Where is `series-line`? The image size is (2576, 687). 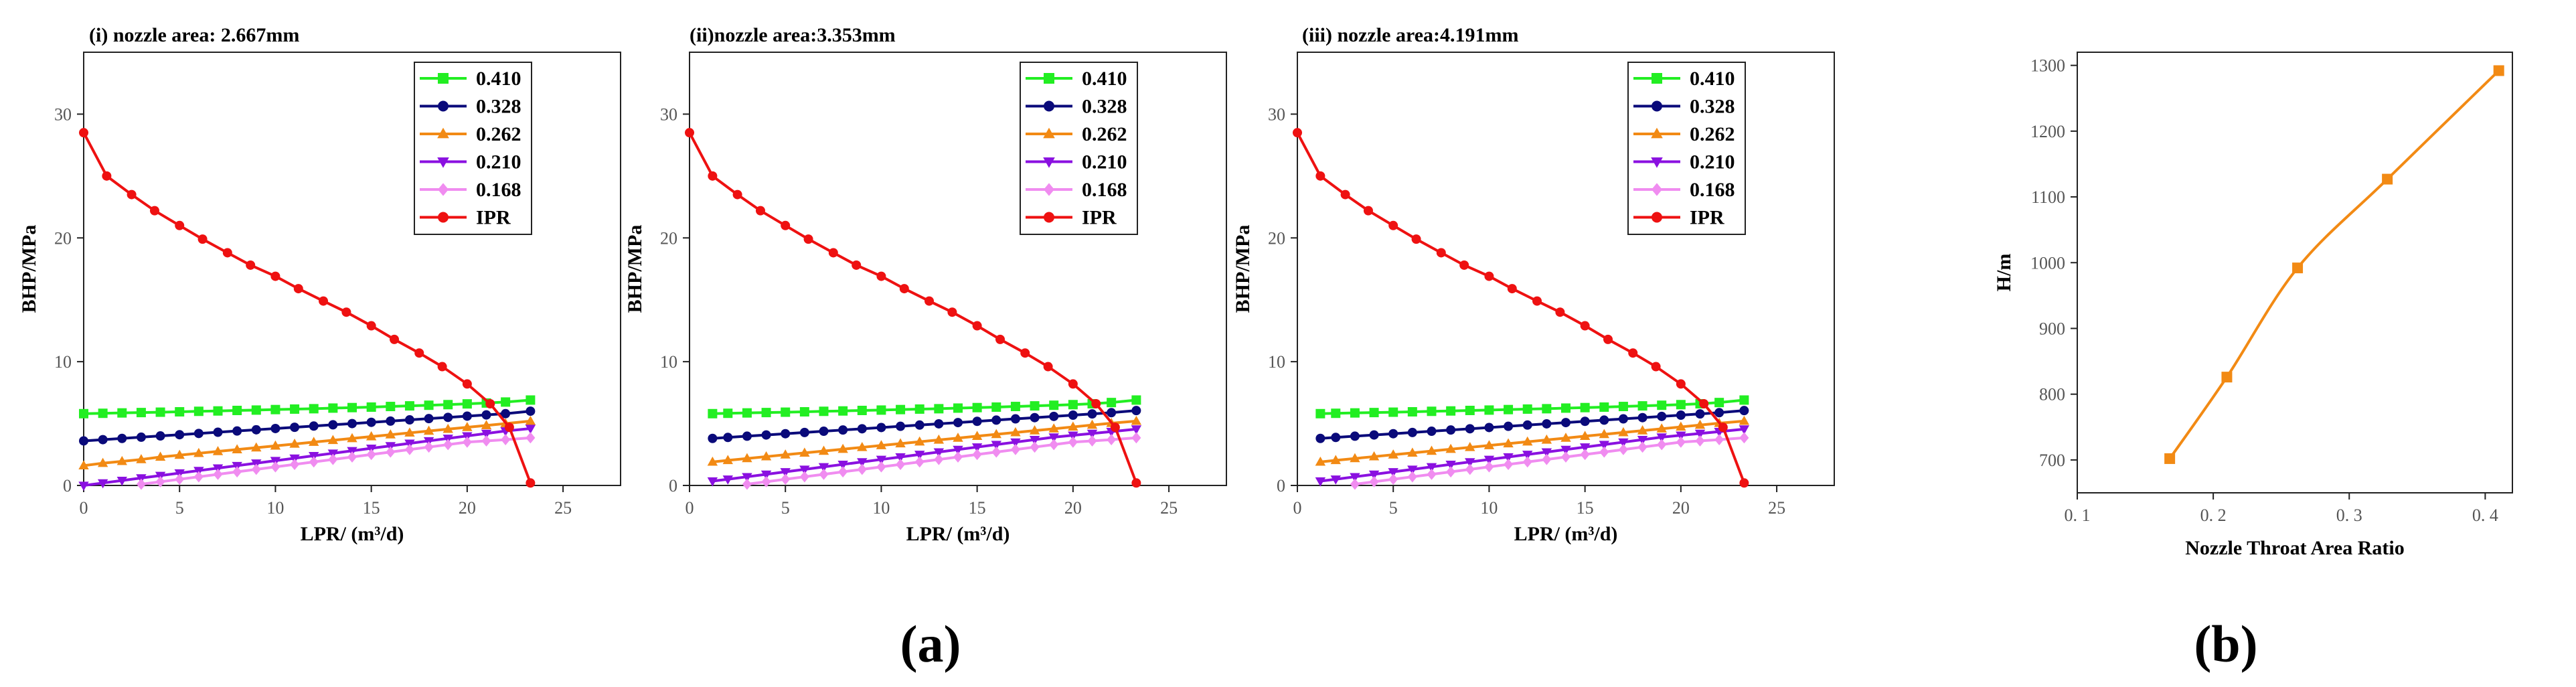 series-line is located at coordinates (1521, 308).